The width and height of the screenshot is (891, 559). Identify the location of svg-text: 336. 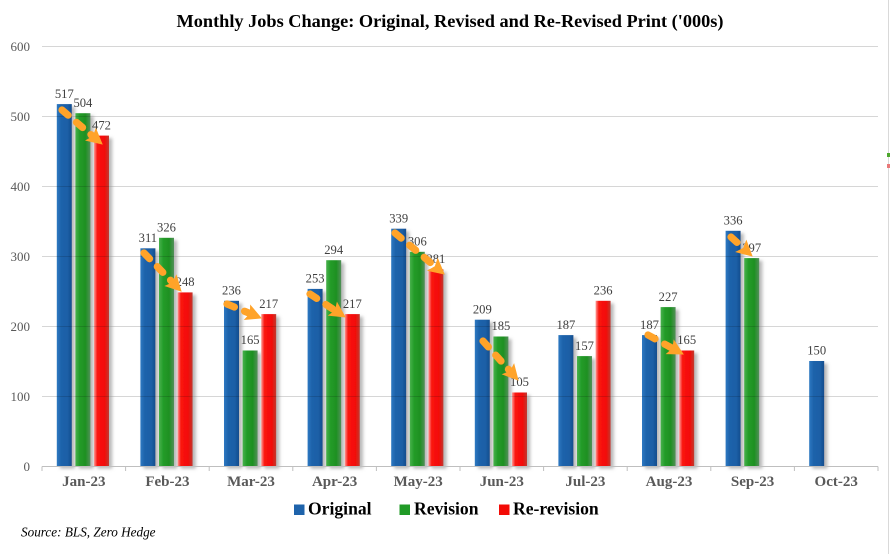
(733, 221).